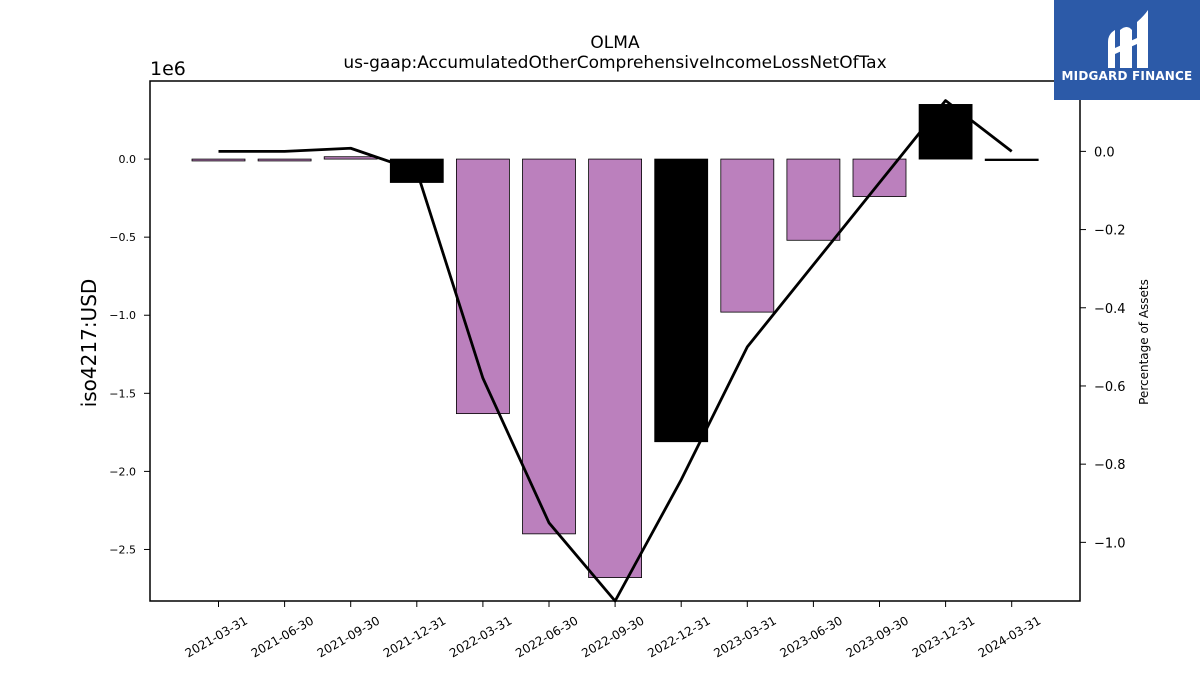 Image resolution: width=1200 pixels, height=675 pixels. Describe the element at coordinates (128, 159) in the screenshot. I see `y-tick-label: 0.0` at that location.